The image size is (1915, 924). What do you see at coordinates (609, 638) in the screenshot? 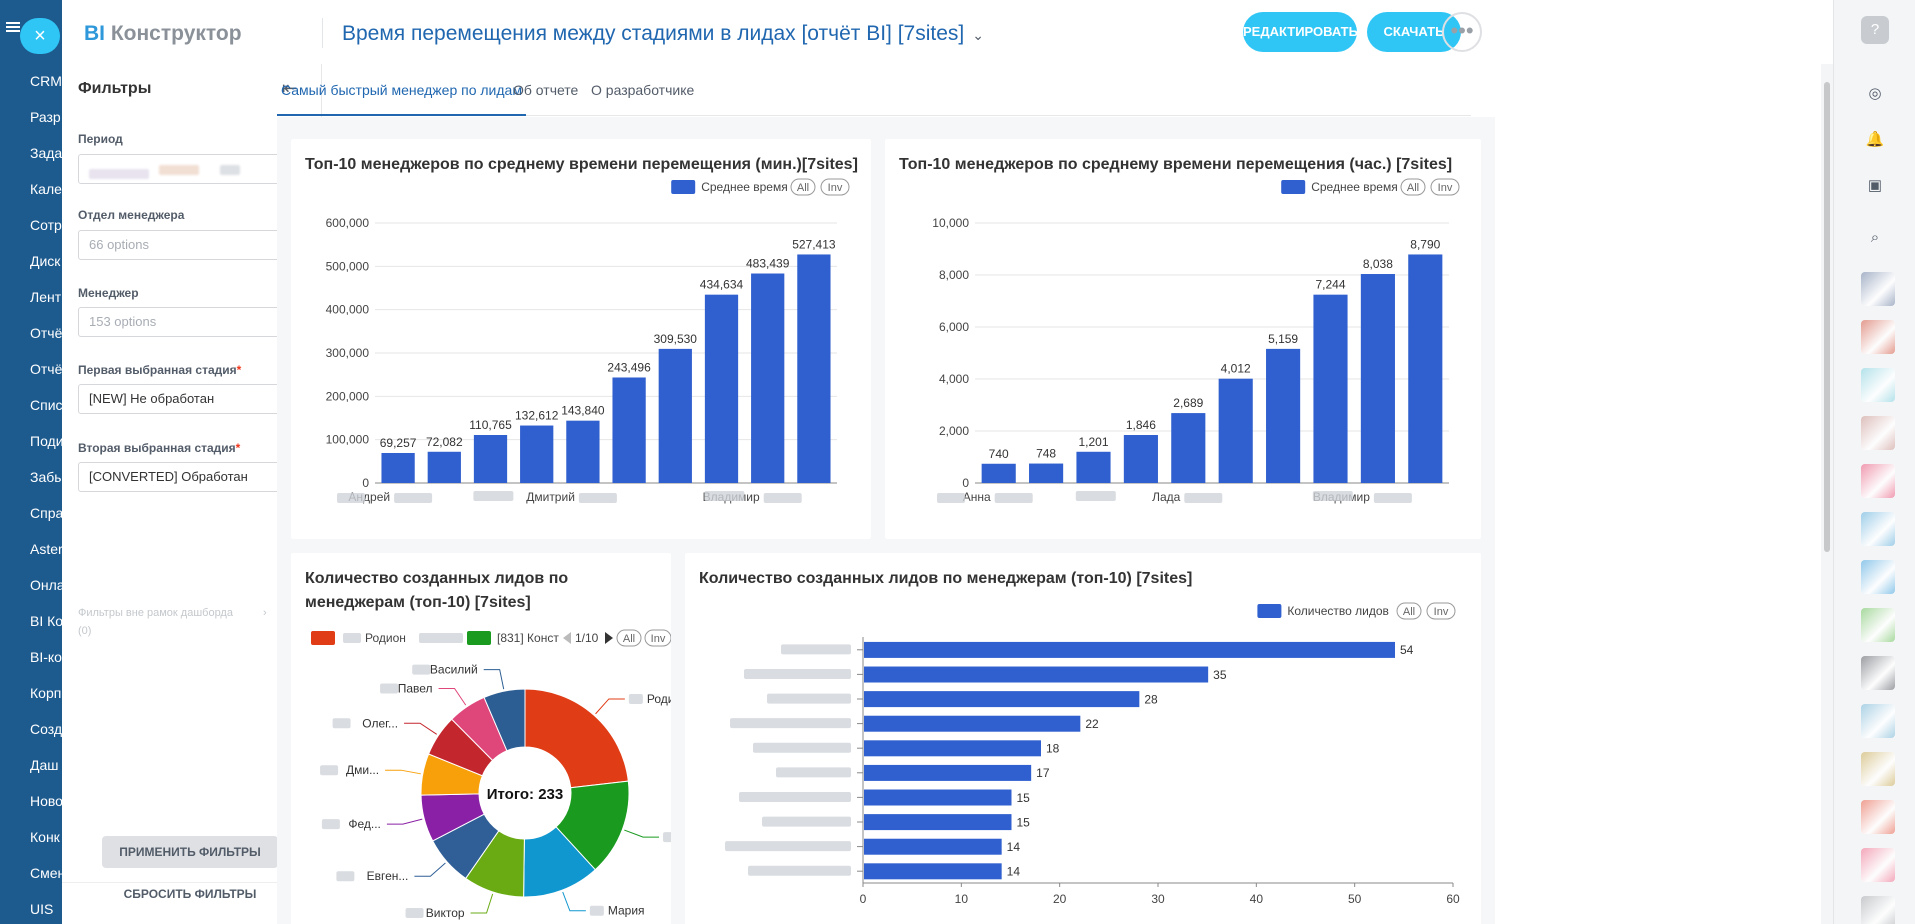
I see `legend-next-icon` at bounding box center [609, 638].